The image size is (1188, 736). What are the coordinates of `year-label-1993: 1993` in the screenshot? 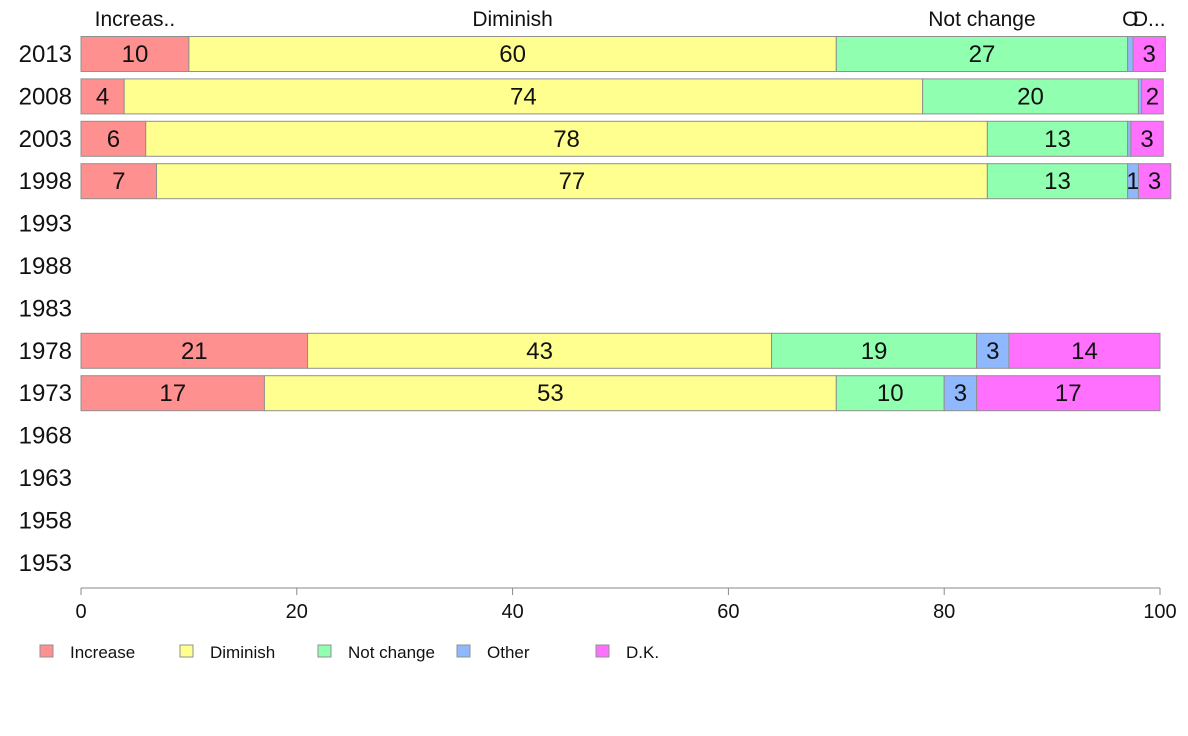 It's located at (45, 224).